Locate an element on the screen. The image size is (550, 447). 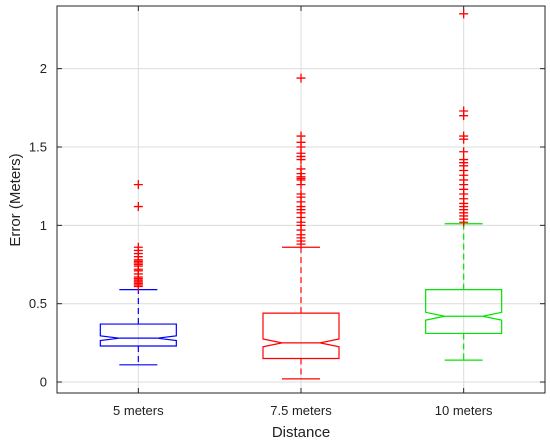
x-tick-label: 7.5 meters is located at coordinates (301, 410).